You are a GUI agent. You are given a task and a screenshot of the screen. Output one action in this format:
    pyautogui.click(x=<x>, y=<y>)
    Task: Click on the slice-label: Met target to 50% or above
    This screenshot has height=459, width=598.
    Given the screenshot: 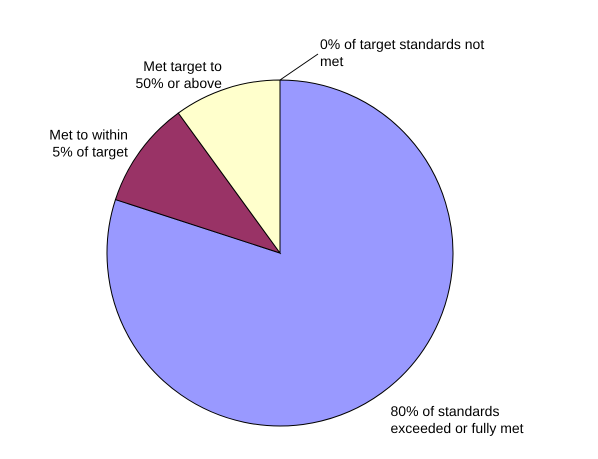 What is the action you would take?
    pyautogui.click(x=179, y=75)
    